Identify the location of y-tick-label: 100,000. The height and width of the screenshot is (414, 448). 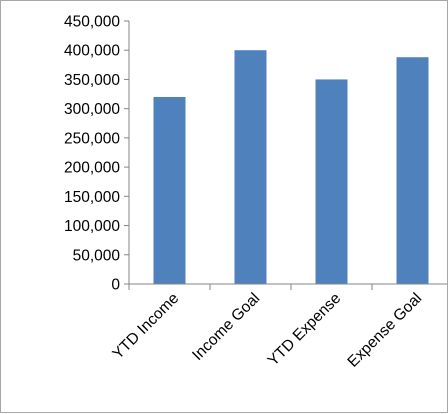
(92, 226).